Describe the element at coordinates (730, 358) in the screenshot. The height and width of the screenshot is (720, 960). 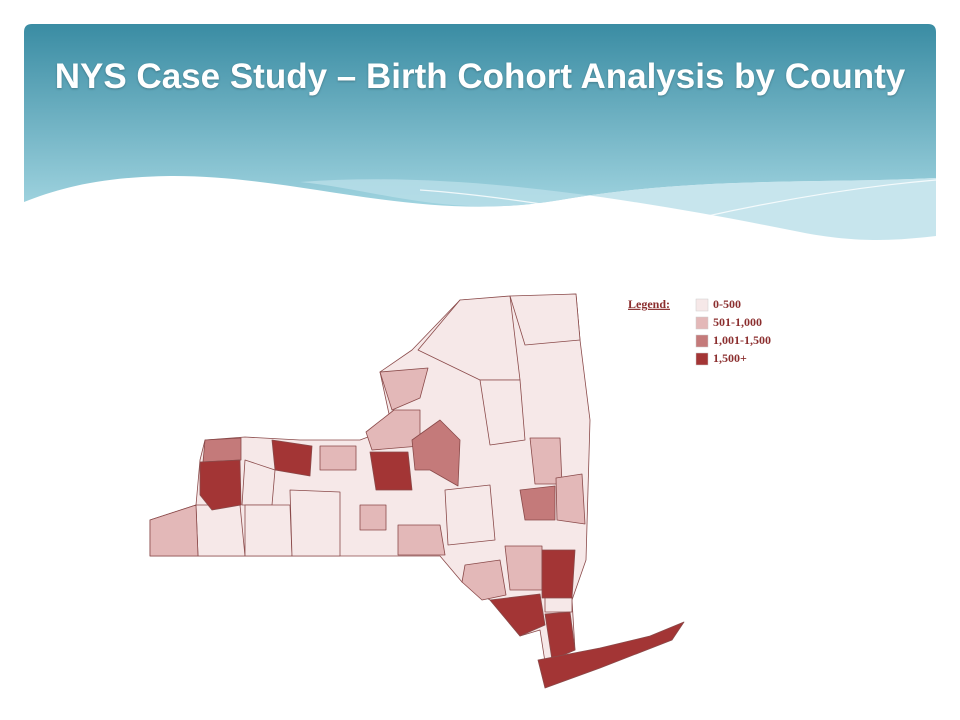
I see `legend-item-label: 1,500+` at that location.